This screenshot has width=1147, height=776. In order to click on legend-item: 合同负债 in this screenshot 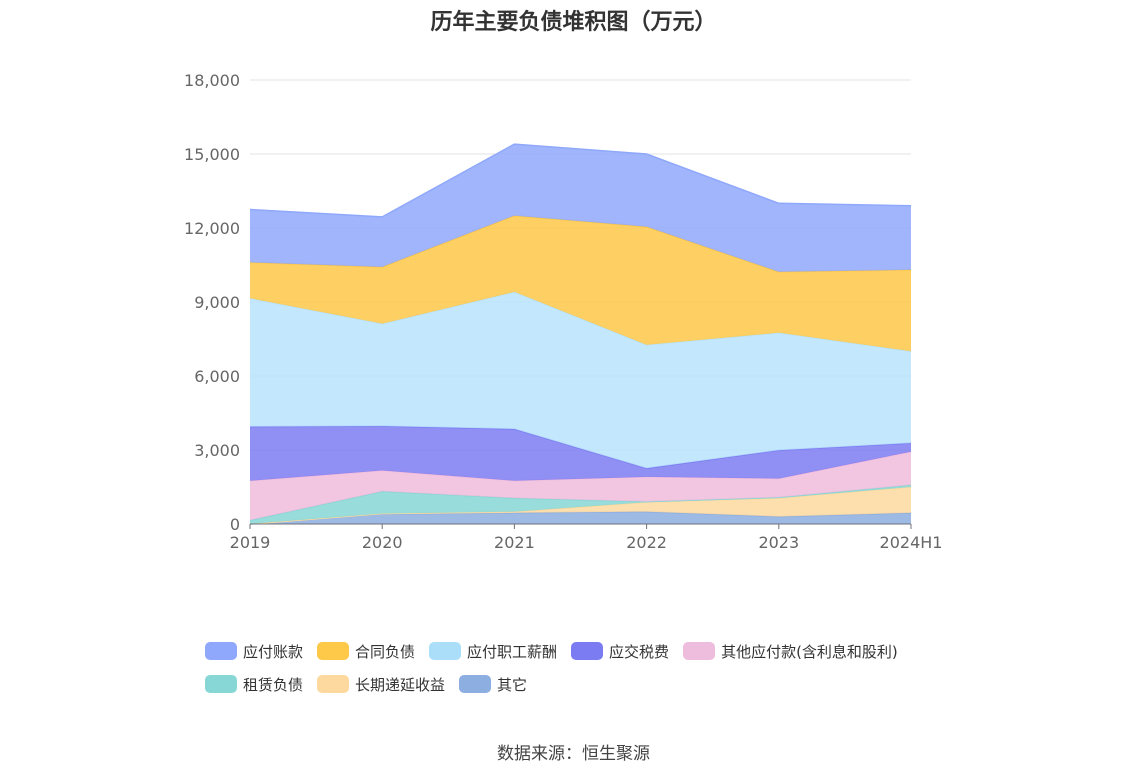, I will do `click(366, 651)`.